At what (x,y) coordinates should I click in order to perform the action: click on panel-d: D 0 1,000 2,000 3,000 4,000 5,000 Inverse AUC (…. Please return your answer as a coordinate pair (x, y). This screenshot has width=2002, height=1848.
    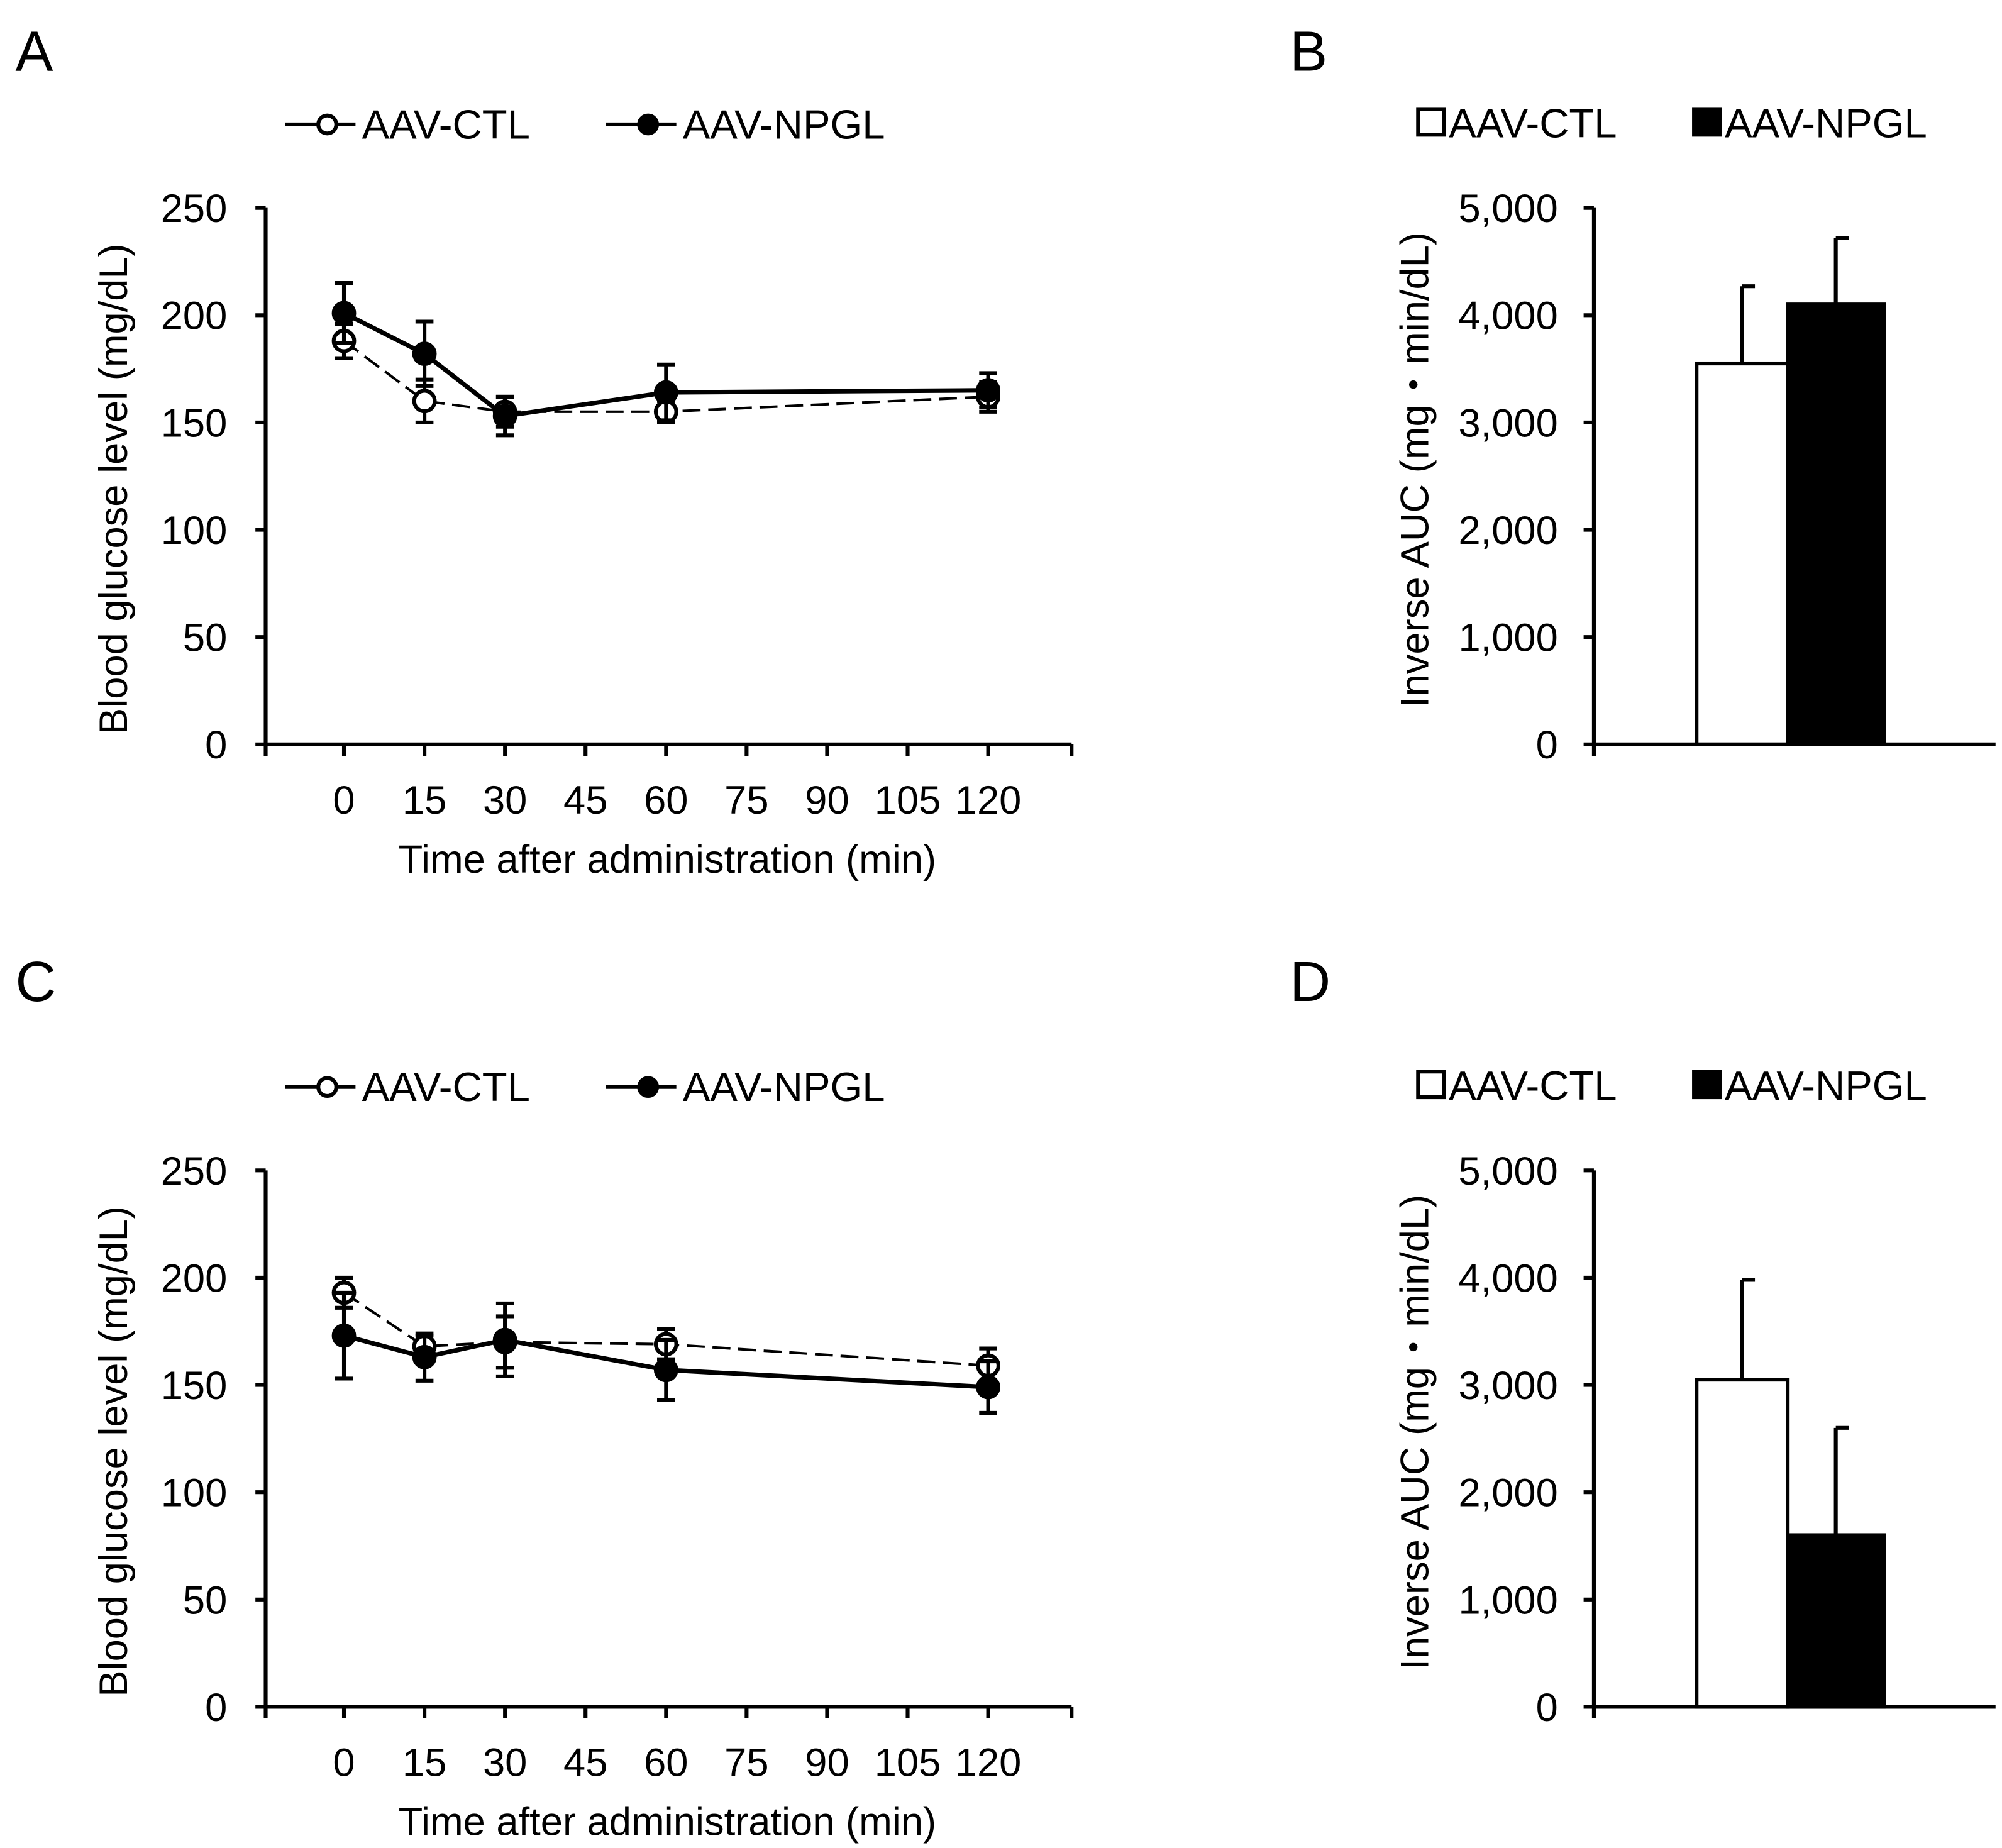
    Looking at the image, I should click on (1643, 1340).